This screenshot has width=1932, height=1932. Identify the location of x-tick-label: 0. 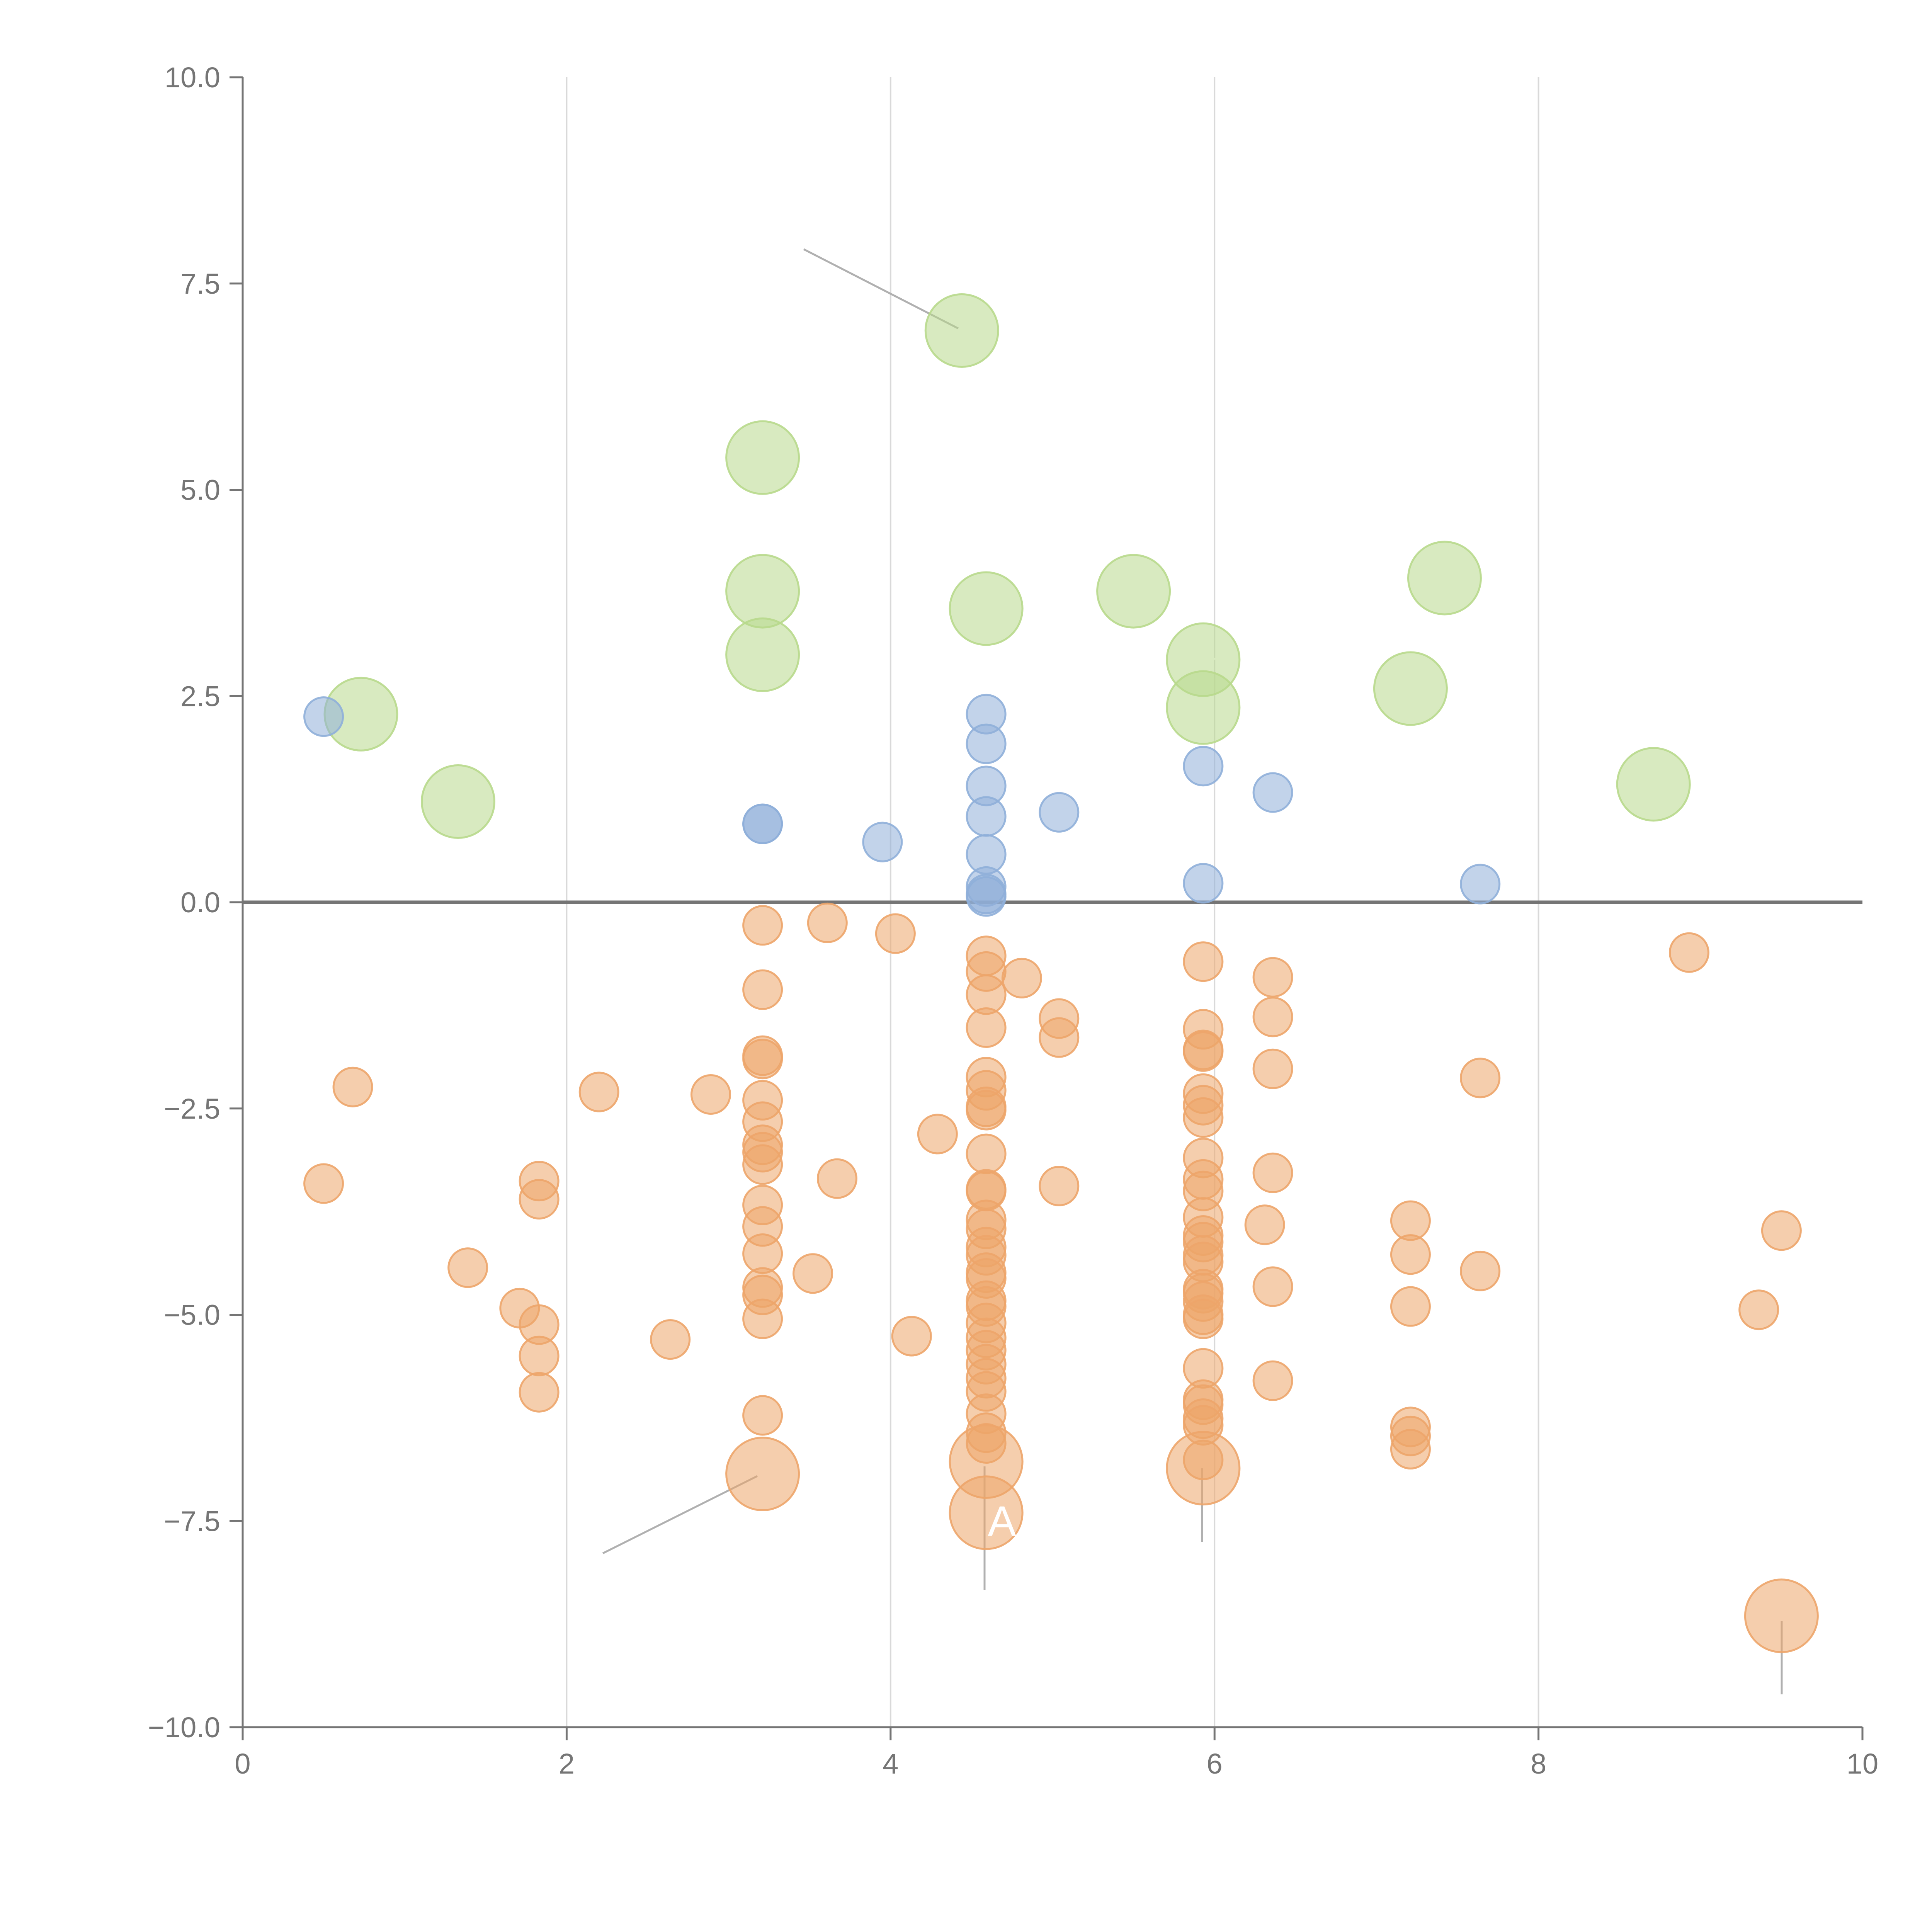
(243, 1764).